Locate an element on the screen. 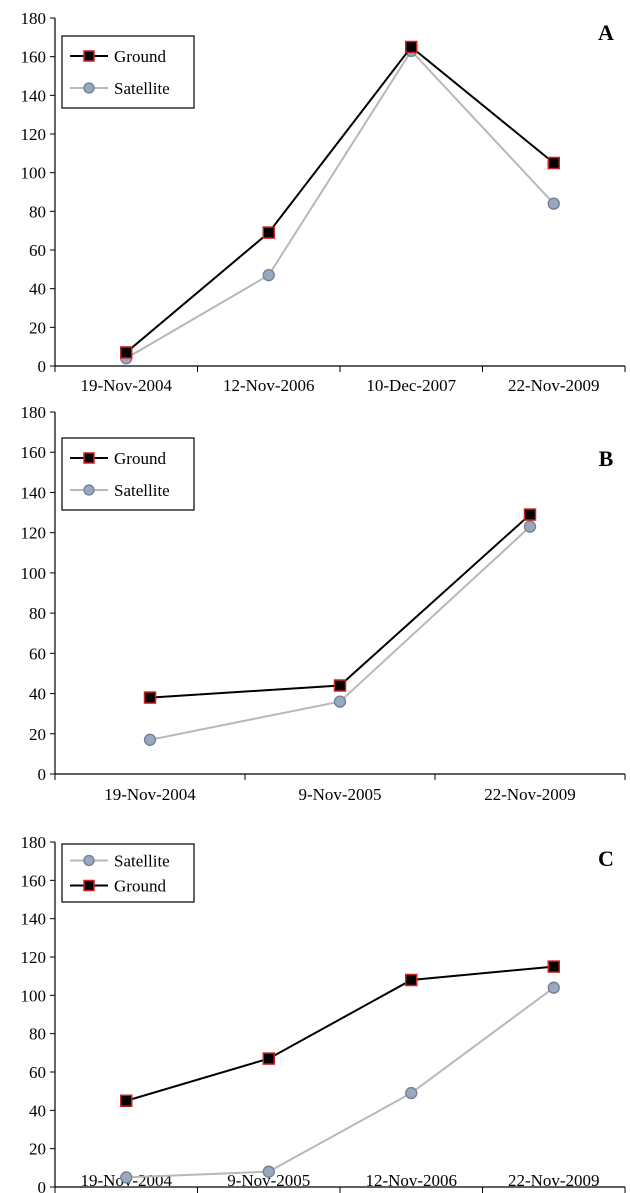 The image size is (630, 1193). chart-c-y-tick-label: 160 is located at coordinates (34, 880).